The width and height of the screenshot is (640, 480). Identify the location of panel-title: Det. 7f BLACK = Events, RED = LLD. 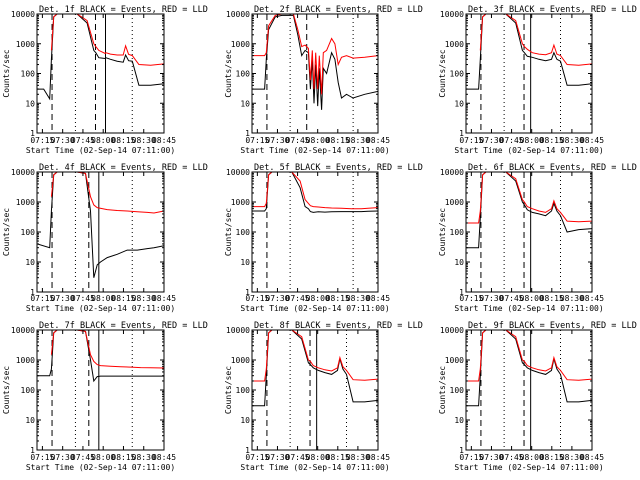
(123, 326).